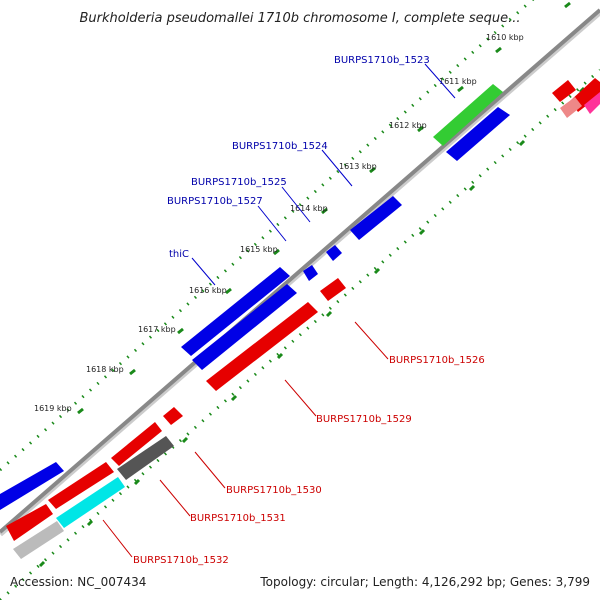 The height and width of the screenshot is (600, 600). I want to click on gene-label-burps1710b-1526: BURPS1710b_1526, so click(437, 360).